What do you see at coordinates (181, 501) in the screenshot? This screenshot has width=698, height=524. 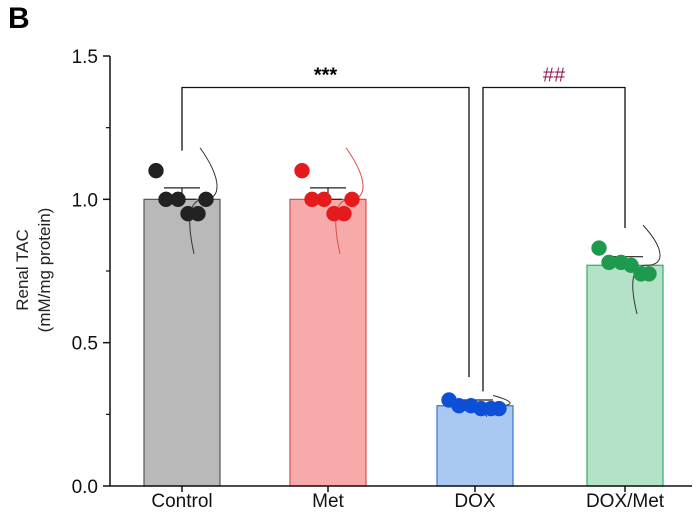 I see `x-tick-label: Control` at bounding box center [181, 501].